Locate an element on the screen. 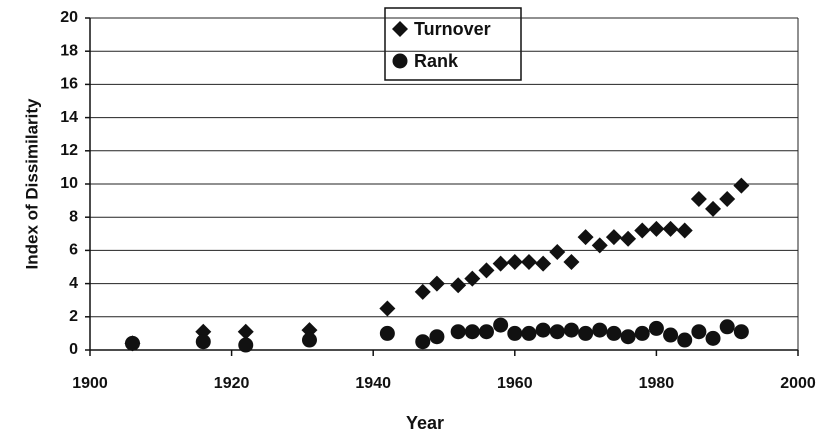  x-tick-label: 1940 is located at coordinates (373, 383).